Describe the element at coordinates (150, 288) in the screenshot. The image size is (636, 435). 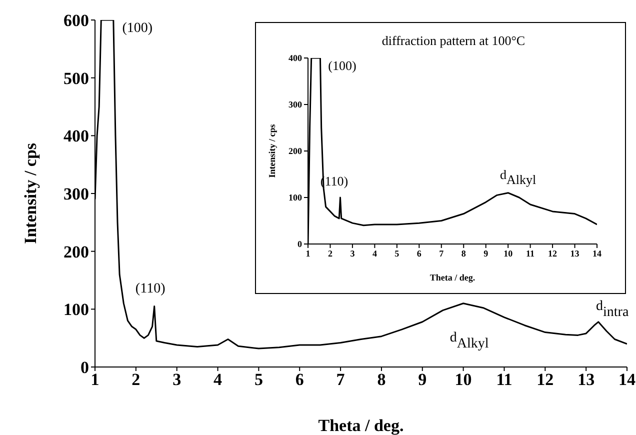
I see `annotation: (110)` at that location.